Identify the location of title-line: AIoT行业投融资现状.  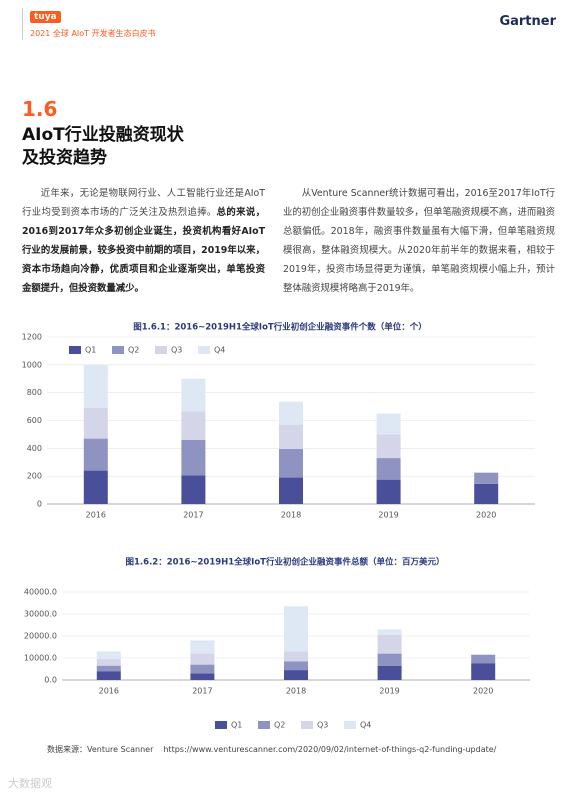
(103, 135).